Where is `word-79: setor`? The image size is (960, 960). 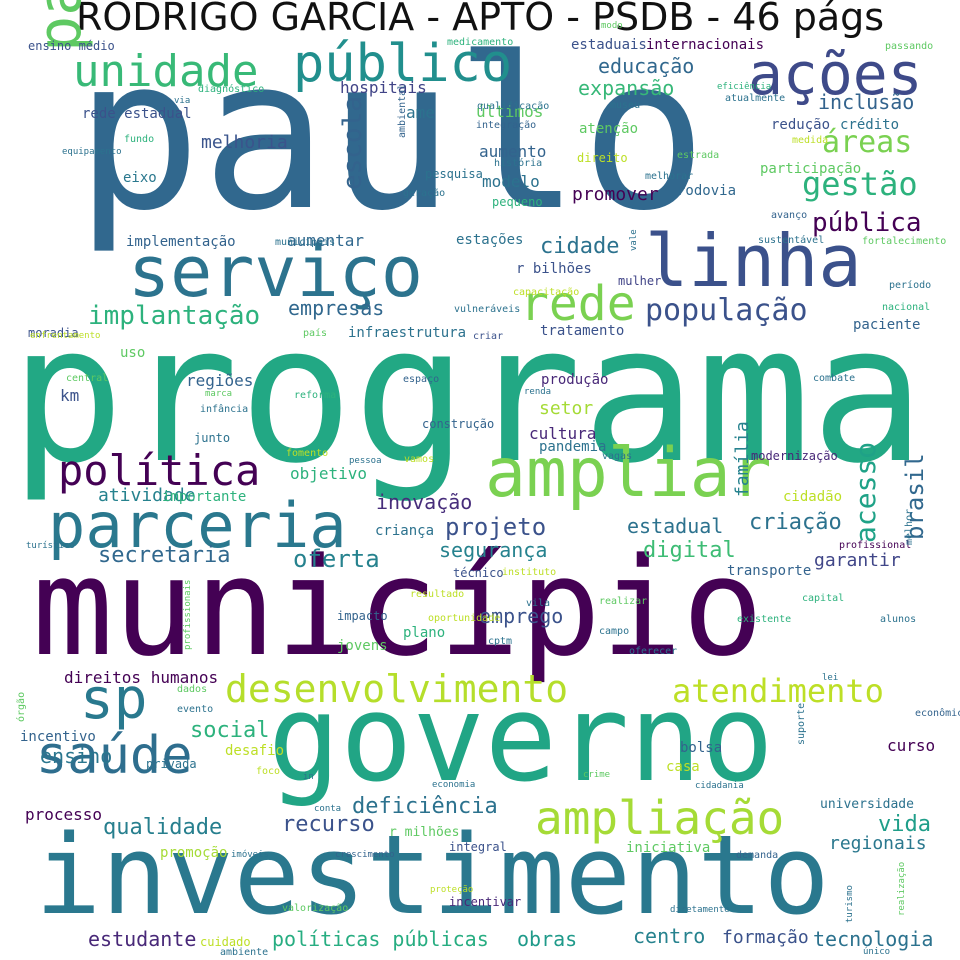 word-79: setor is located at coordinates (566, 408).